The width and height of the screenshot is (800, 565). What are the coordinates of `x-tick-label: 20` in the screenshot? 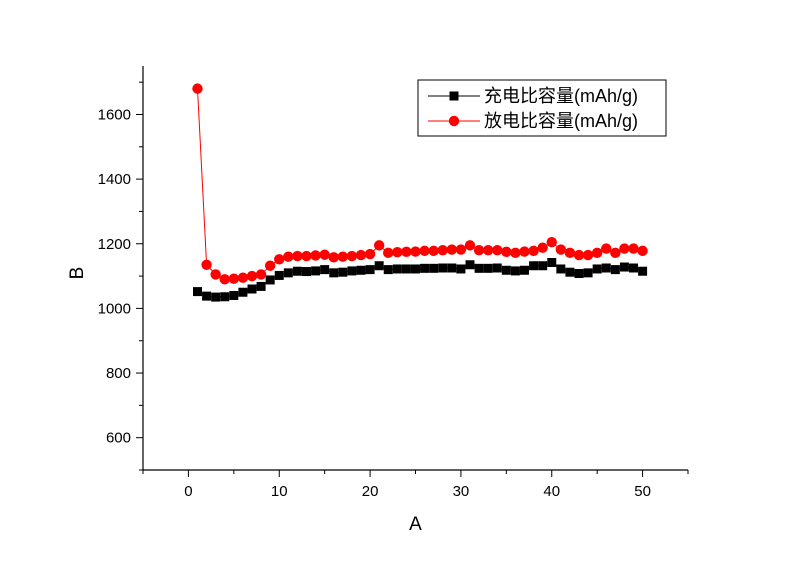 It's located at (370, 491).